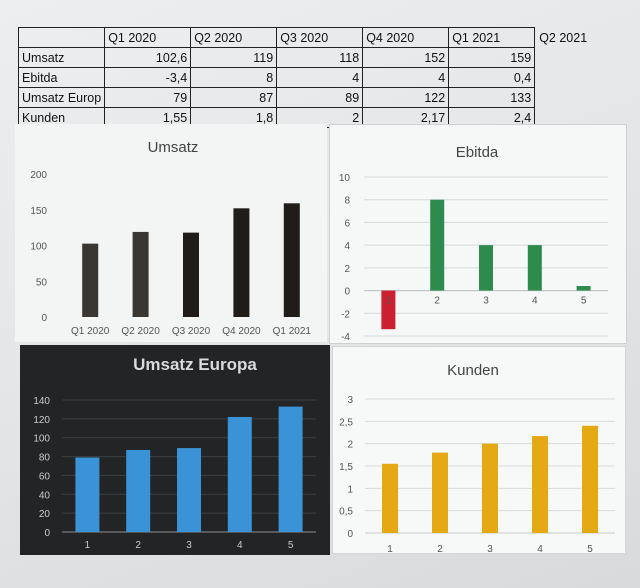 This screenshot has height=588, width=640. What do you see at coordinates (140, 331) in the screenshot?
I see `x-tick-label: Q2 2020` at bounding box center [140, 331].